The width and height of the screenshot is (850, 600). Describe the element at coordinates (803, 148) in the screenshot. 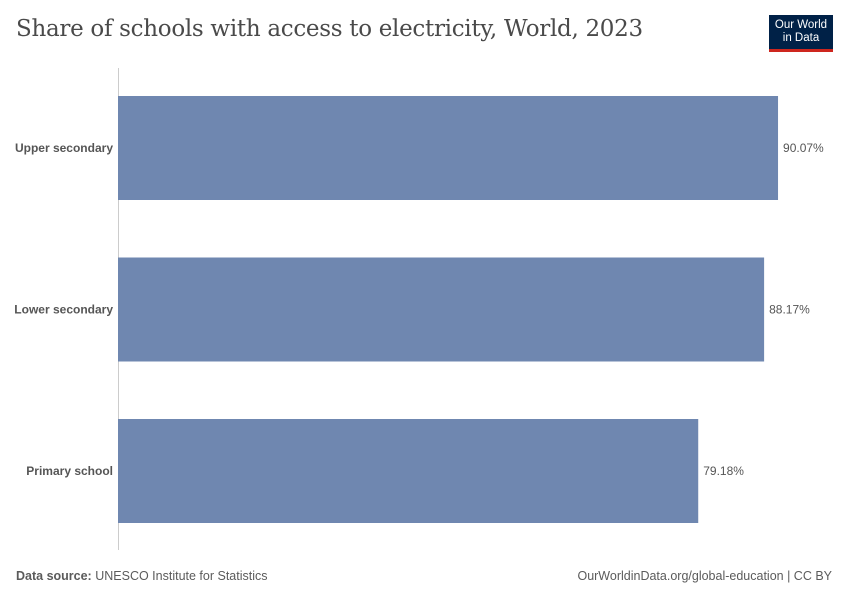

I see `value-label: 90.07%` at that location.